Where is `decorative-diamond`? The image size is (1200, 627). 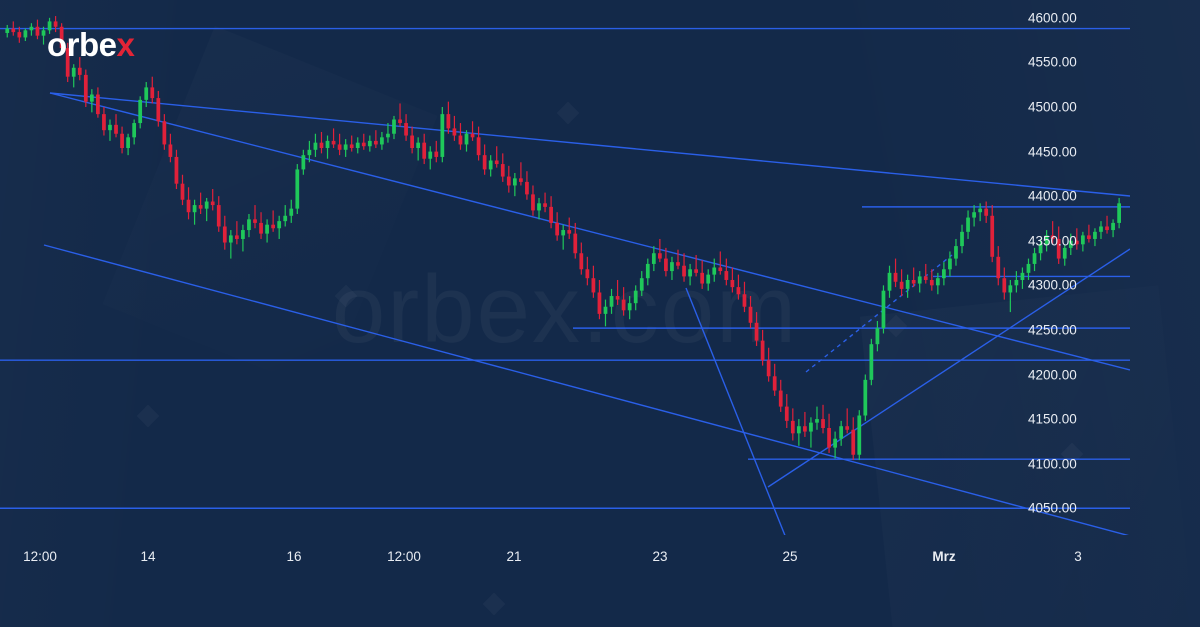
decorative-diamond is located at coordinates (494, 604).